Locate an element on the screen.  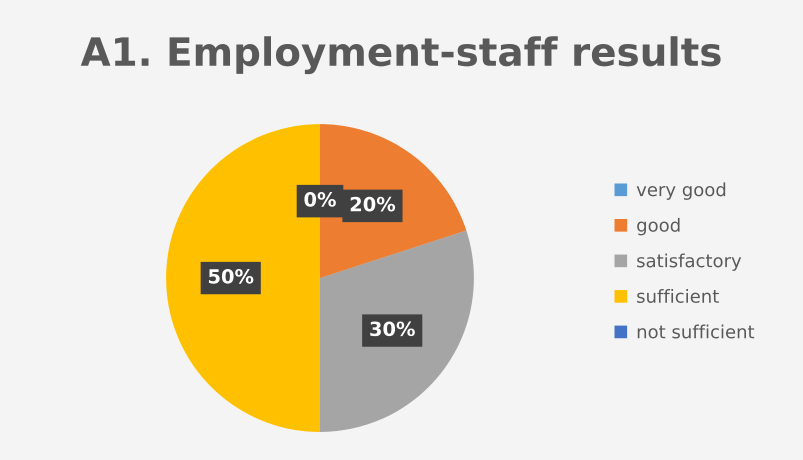
pie-slice is located at coordinates (397, 331).